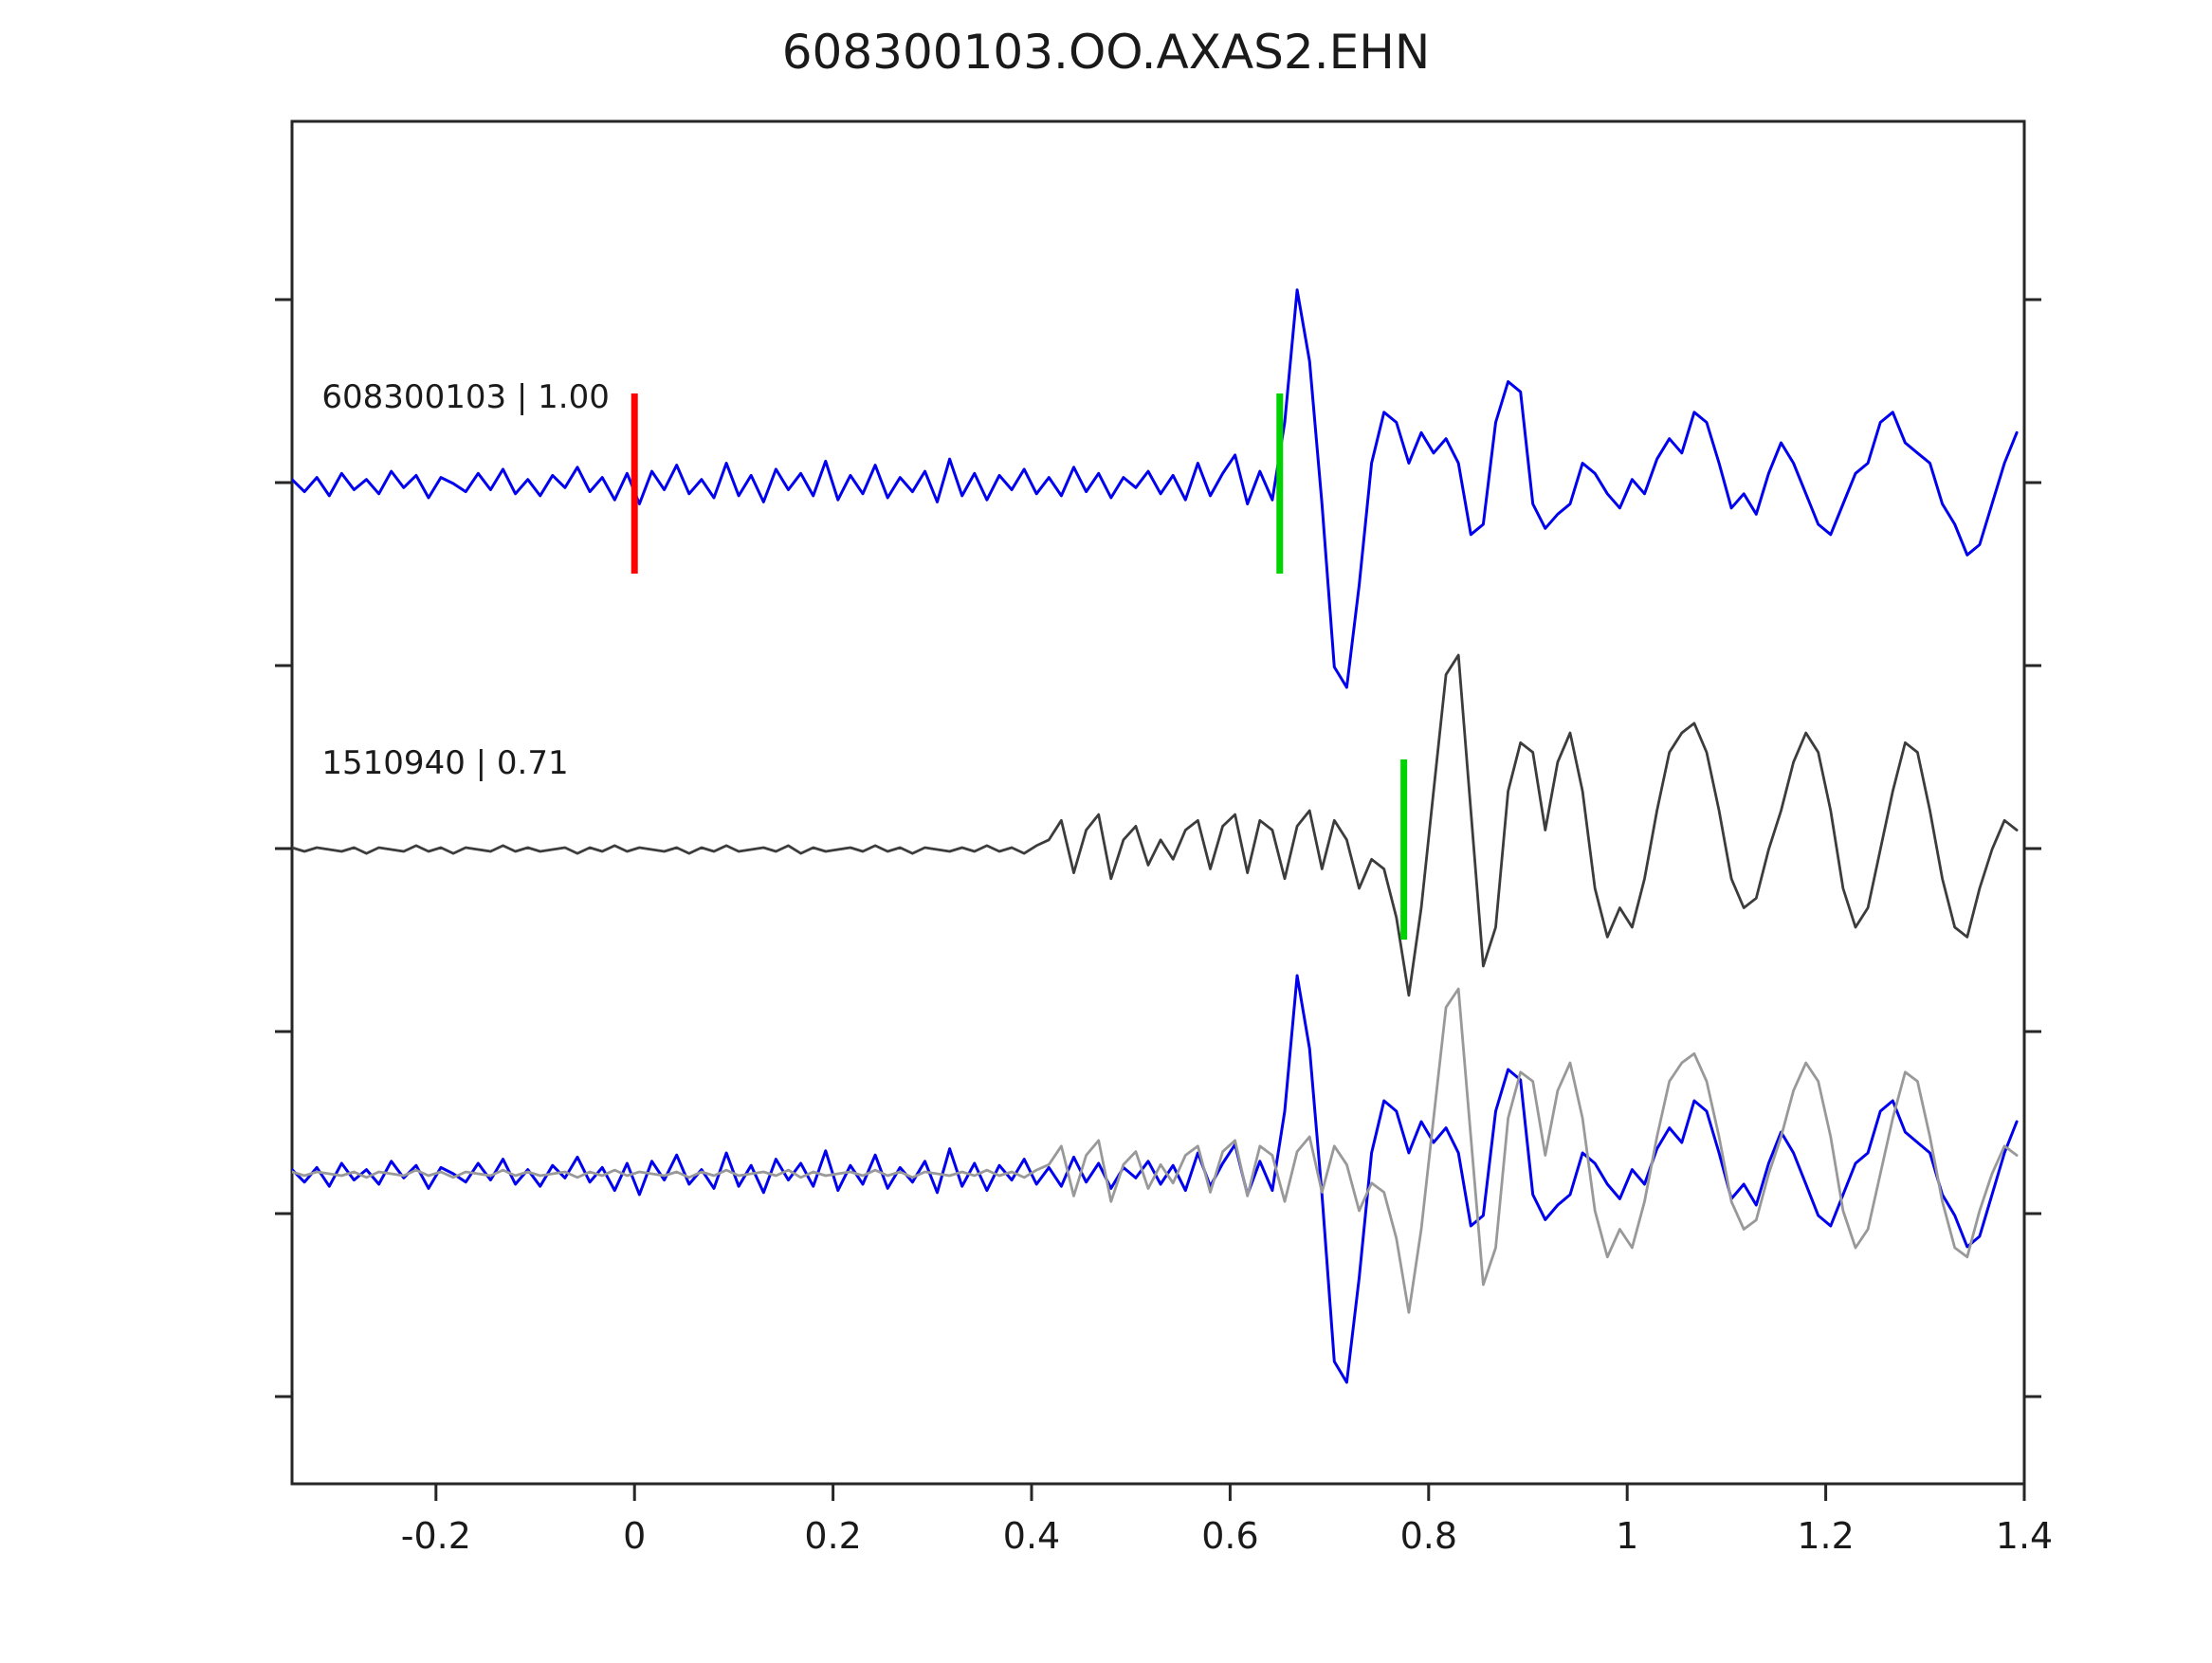  Describe the element at coordinates (1031, 1536) in the screenshot. I see `x-tick-label: 0.4` at that location.